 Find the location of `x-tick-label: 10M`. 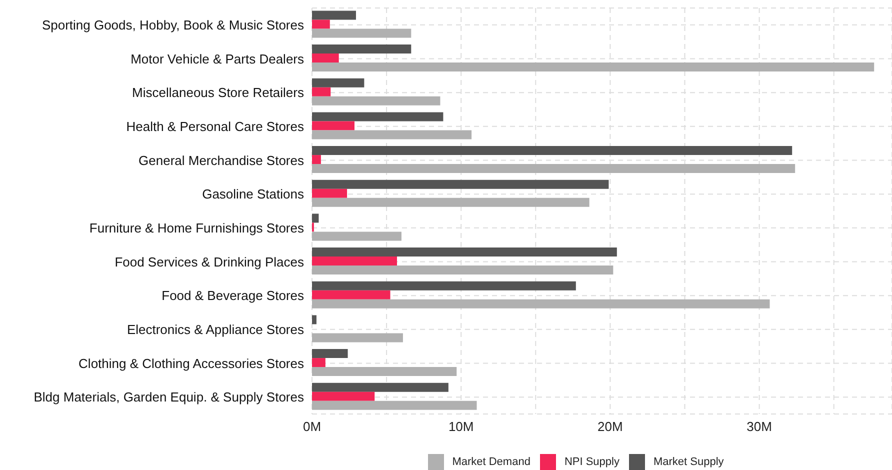

x-tick-label: 10M is located at coordinates (461, 426).